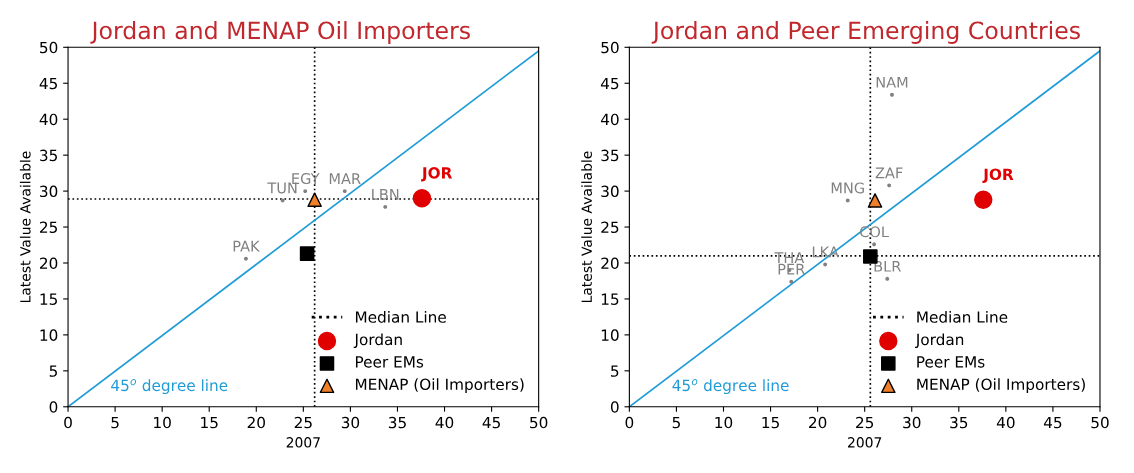 Image resolution: width=1134 pixels, height=473 pixels. What do you see at coordinates (280, 32) in the screenshot?
I see `chart-title: Jordan and MENAP Oil Importers` at bounding box center [280, 32].